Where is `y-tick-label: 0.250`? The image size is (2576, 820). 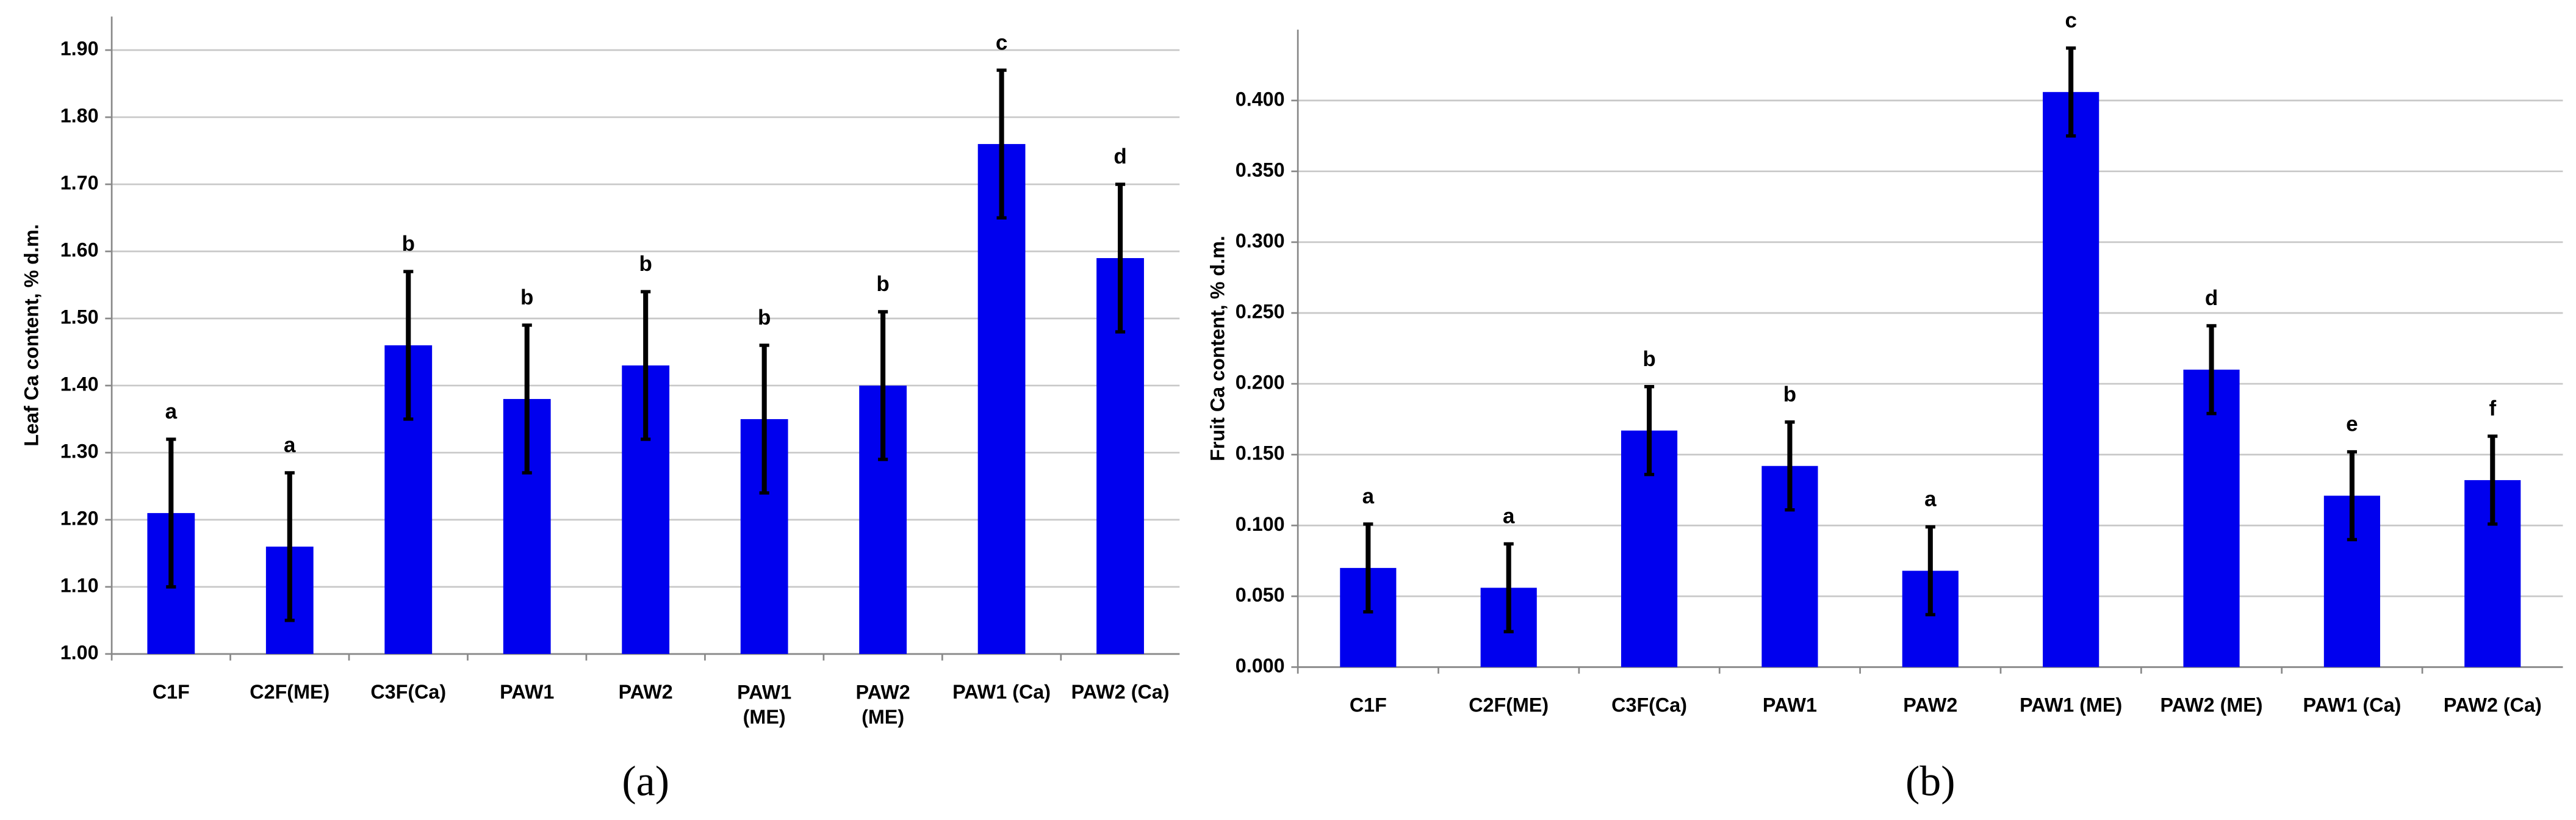 y-tick-label: 0.250 is located at coordinates (1260, 312).